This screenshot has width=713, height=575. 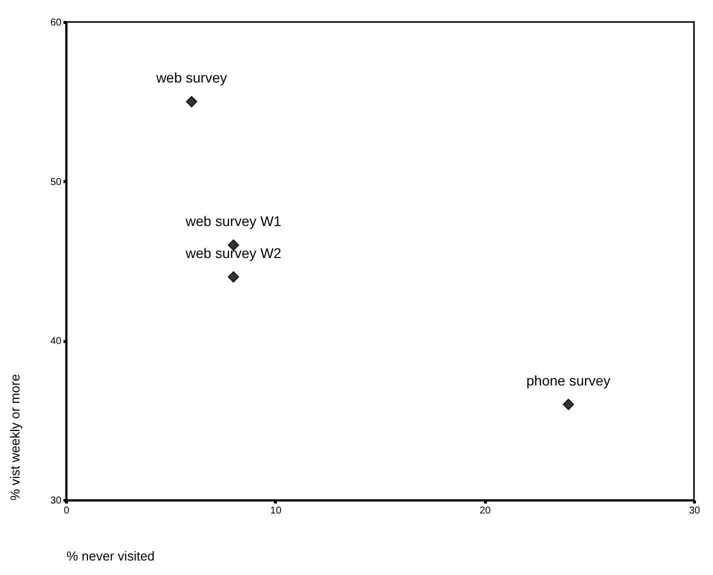 What do you see at coordinates (276, 511) in the screenshot?
I see `x-tick-label: 10` at bounding box center [276, 511].